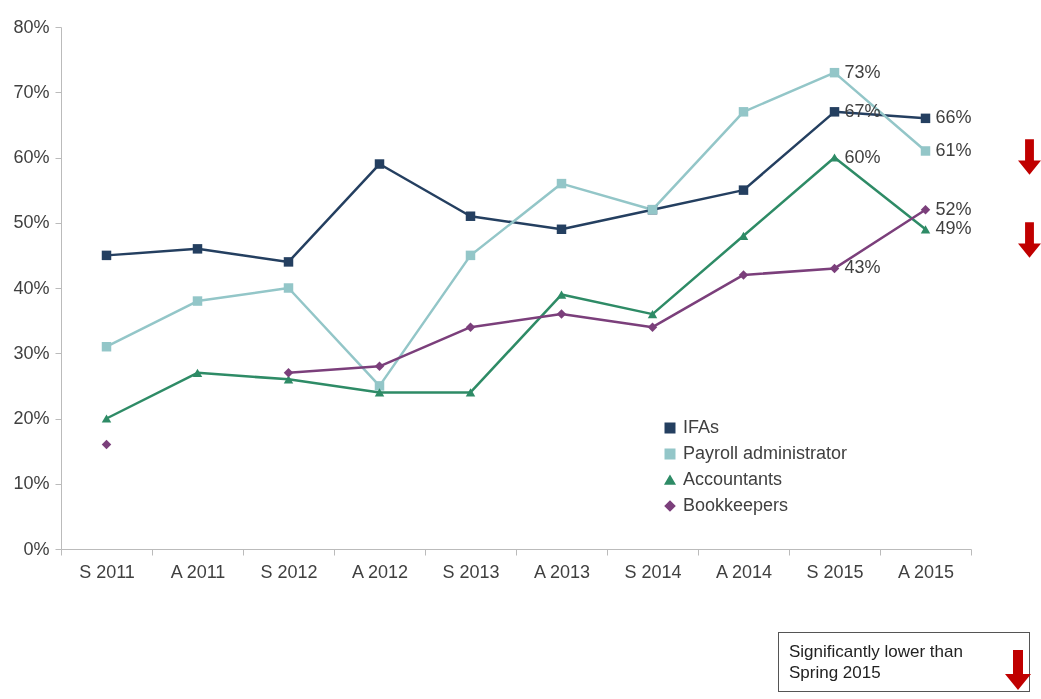 Image resolution: width=1041 pixels, height=699 pixels. Describe the element at coordinates (876, 662) in the screenshot. I see `text: Significantly lower than Spring 2015` at that location.